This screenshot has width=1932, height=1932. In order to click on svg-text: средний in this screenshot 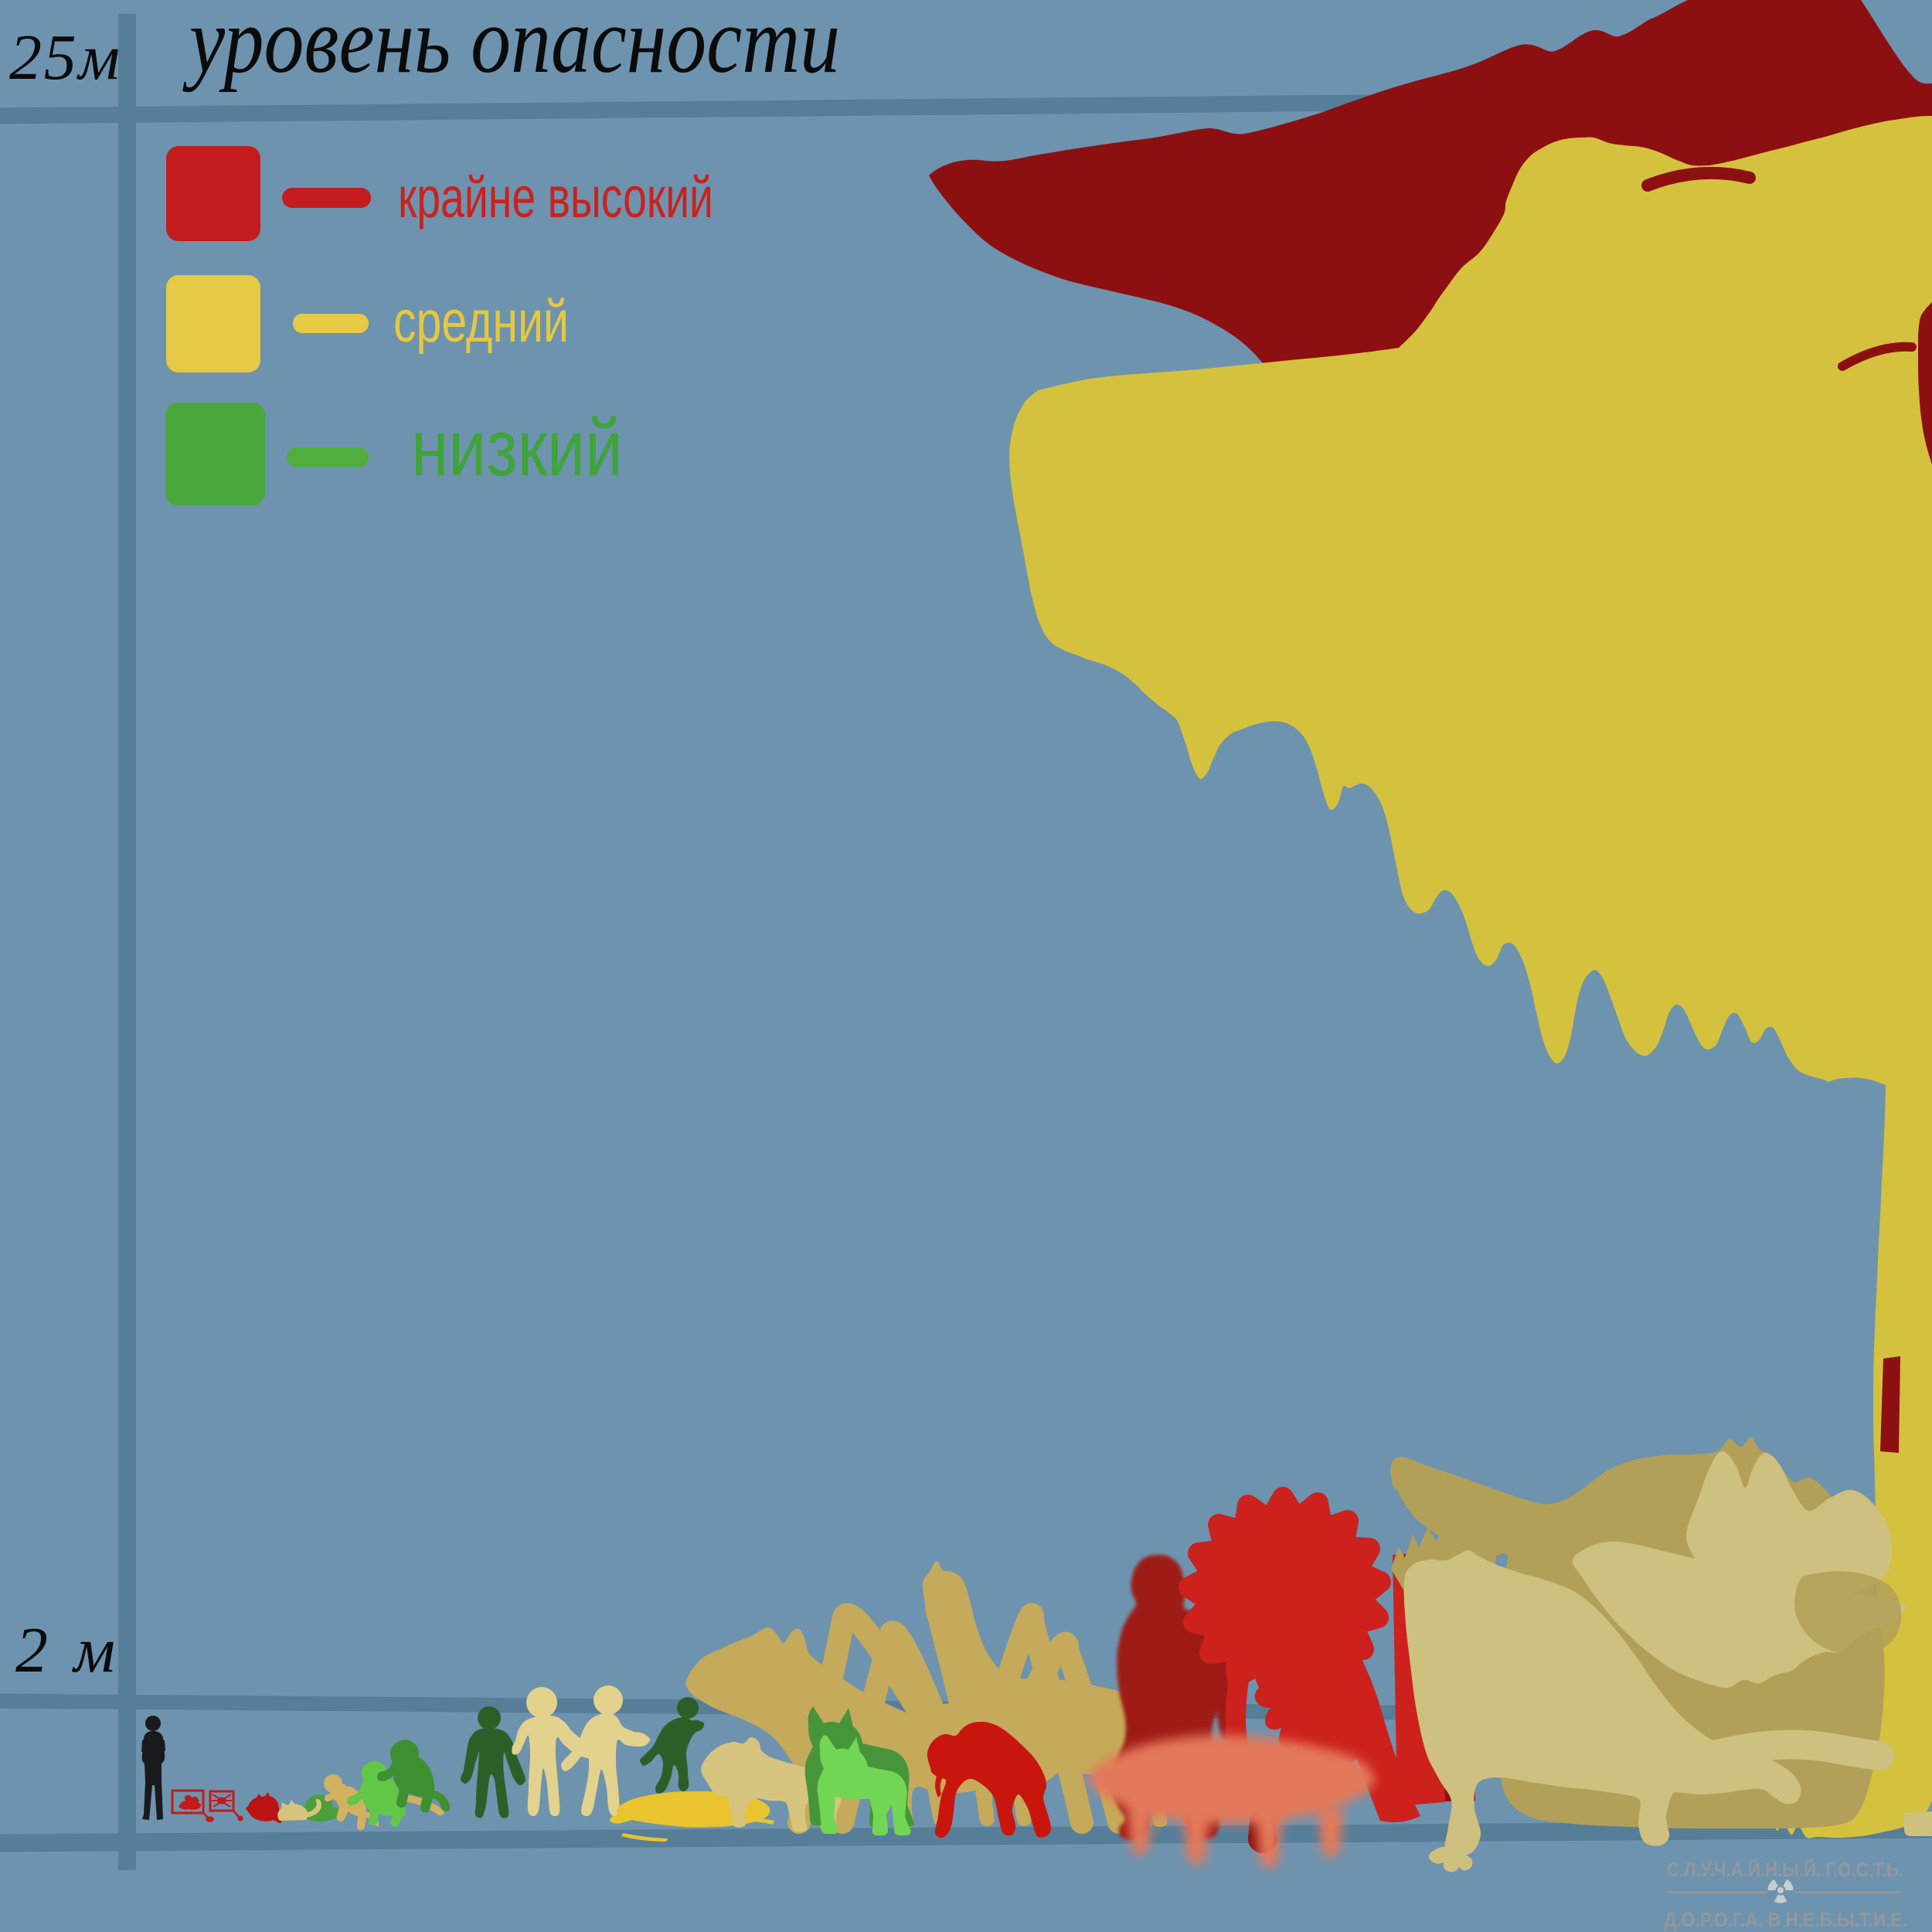, I will do `click(481, 322)`.